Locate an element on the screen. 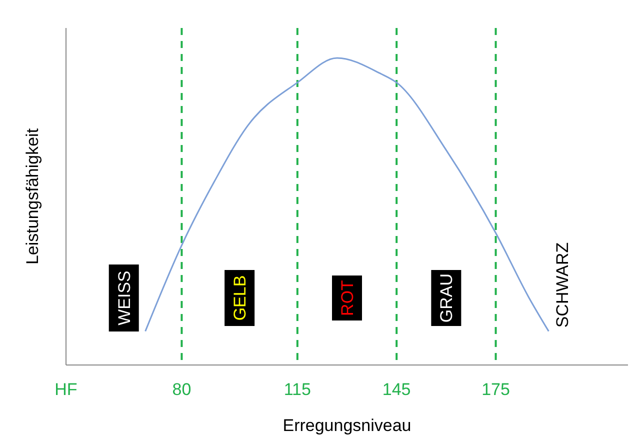  x-tick-label: 80 is located at coordinates (182, 389).